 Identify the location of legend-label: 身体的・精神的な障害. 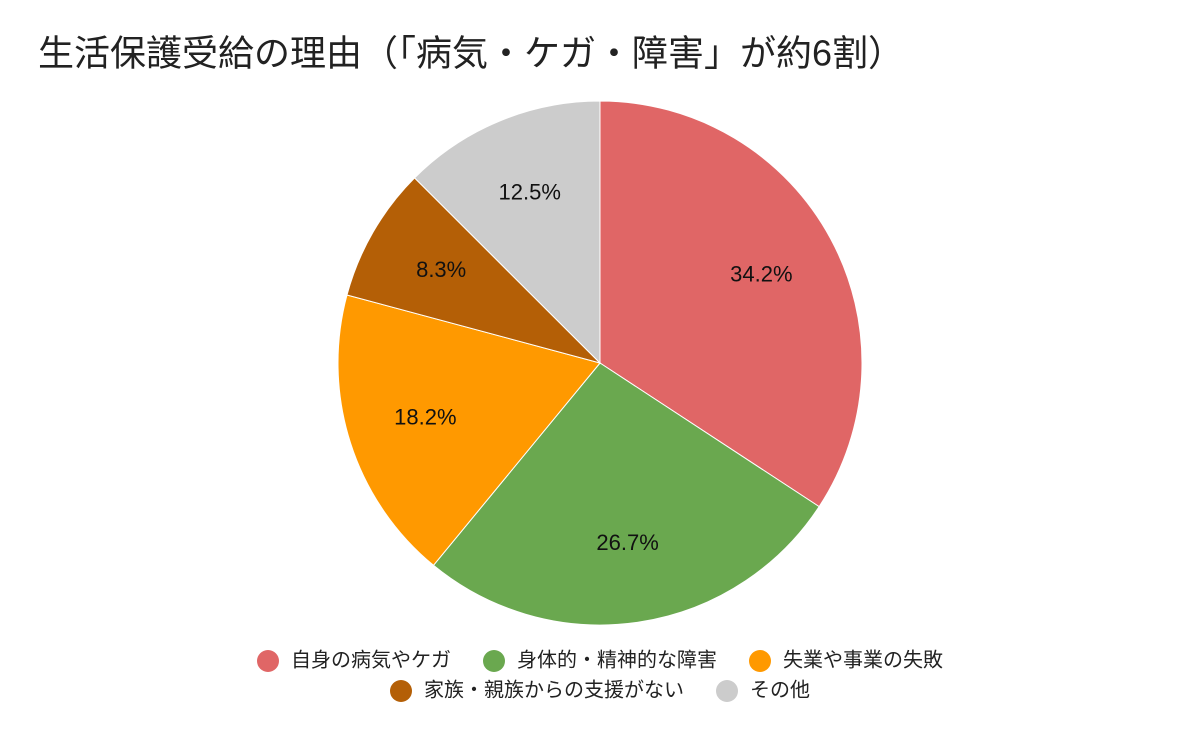
(617, 659).